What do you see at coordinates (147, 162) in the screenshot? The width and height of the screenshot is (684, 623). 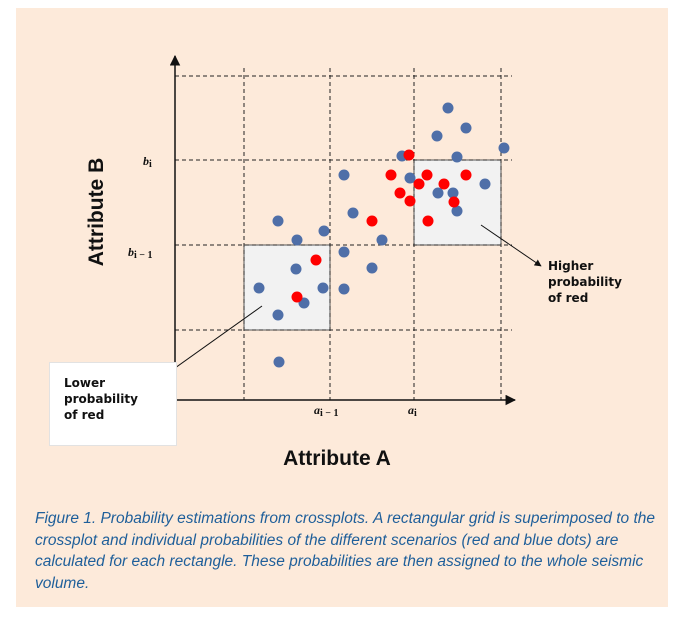 I see `y-tick-label-bi: bi` at bounding box center [147, 162].